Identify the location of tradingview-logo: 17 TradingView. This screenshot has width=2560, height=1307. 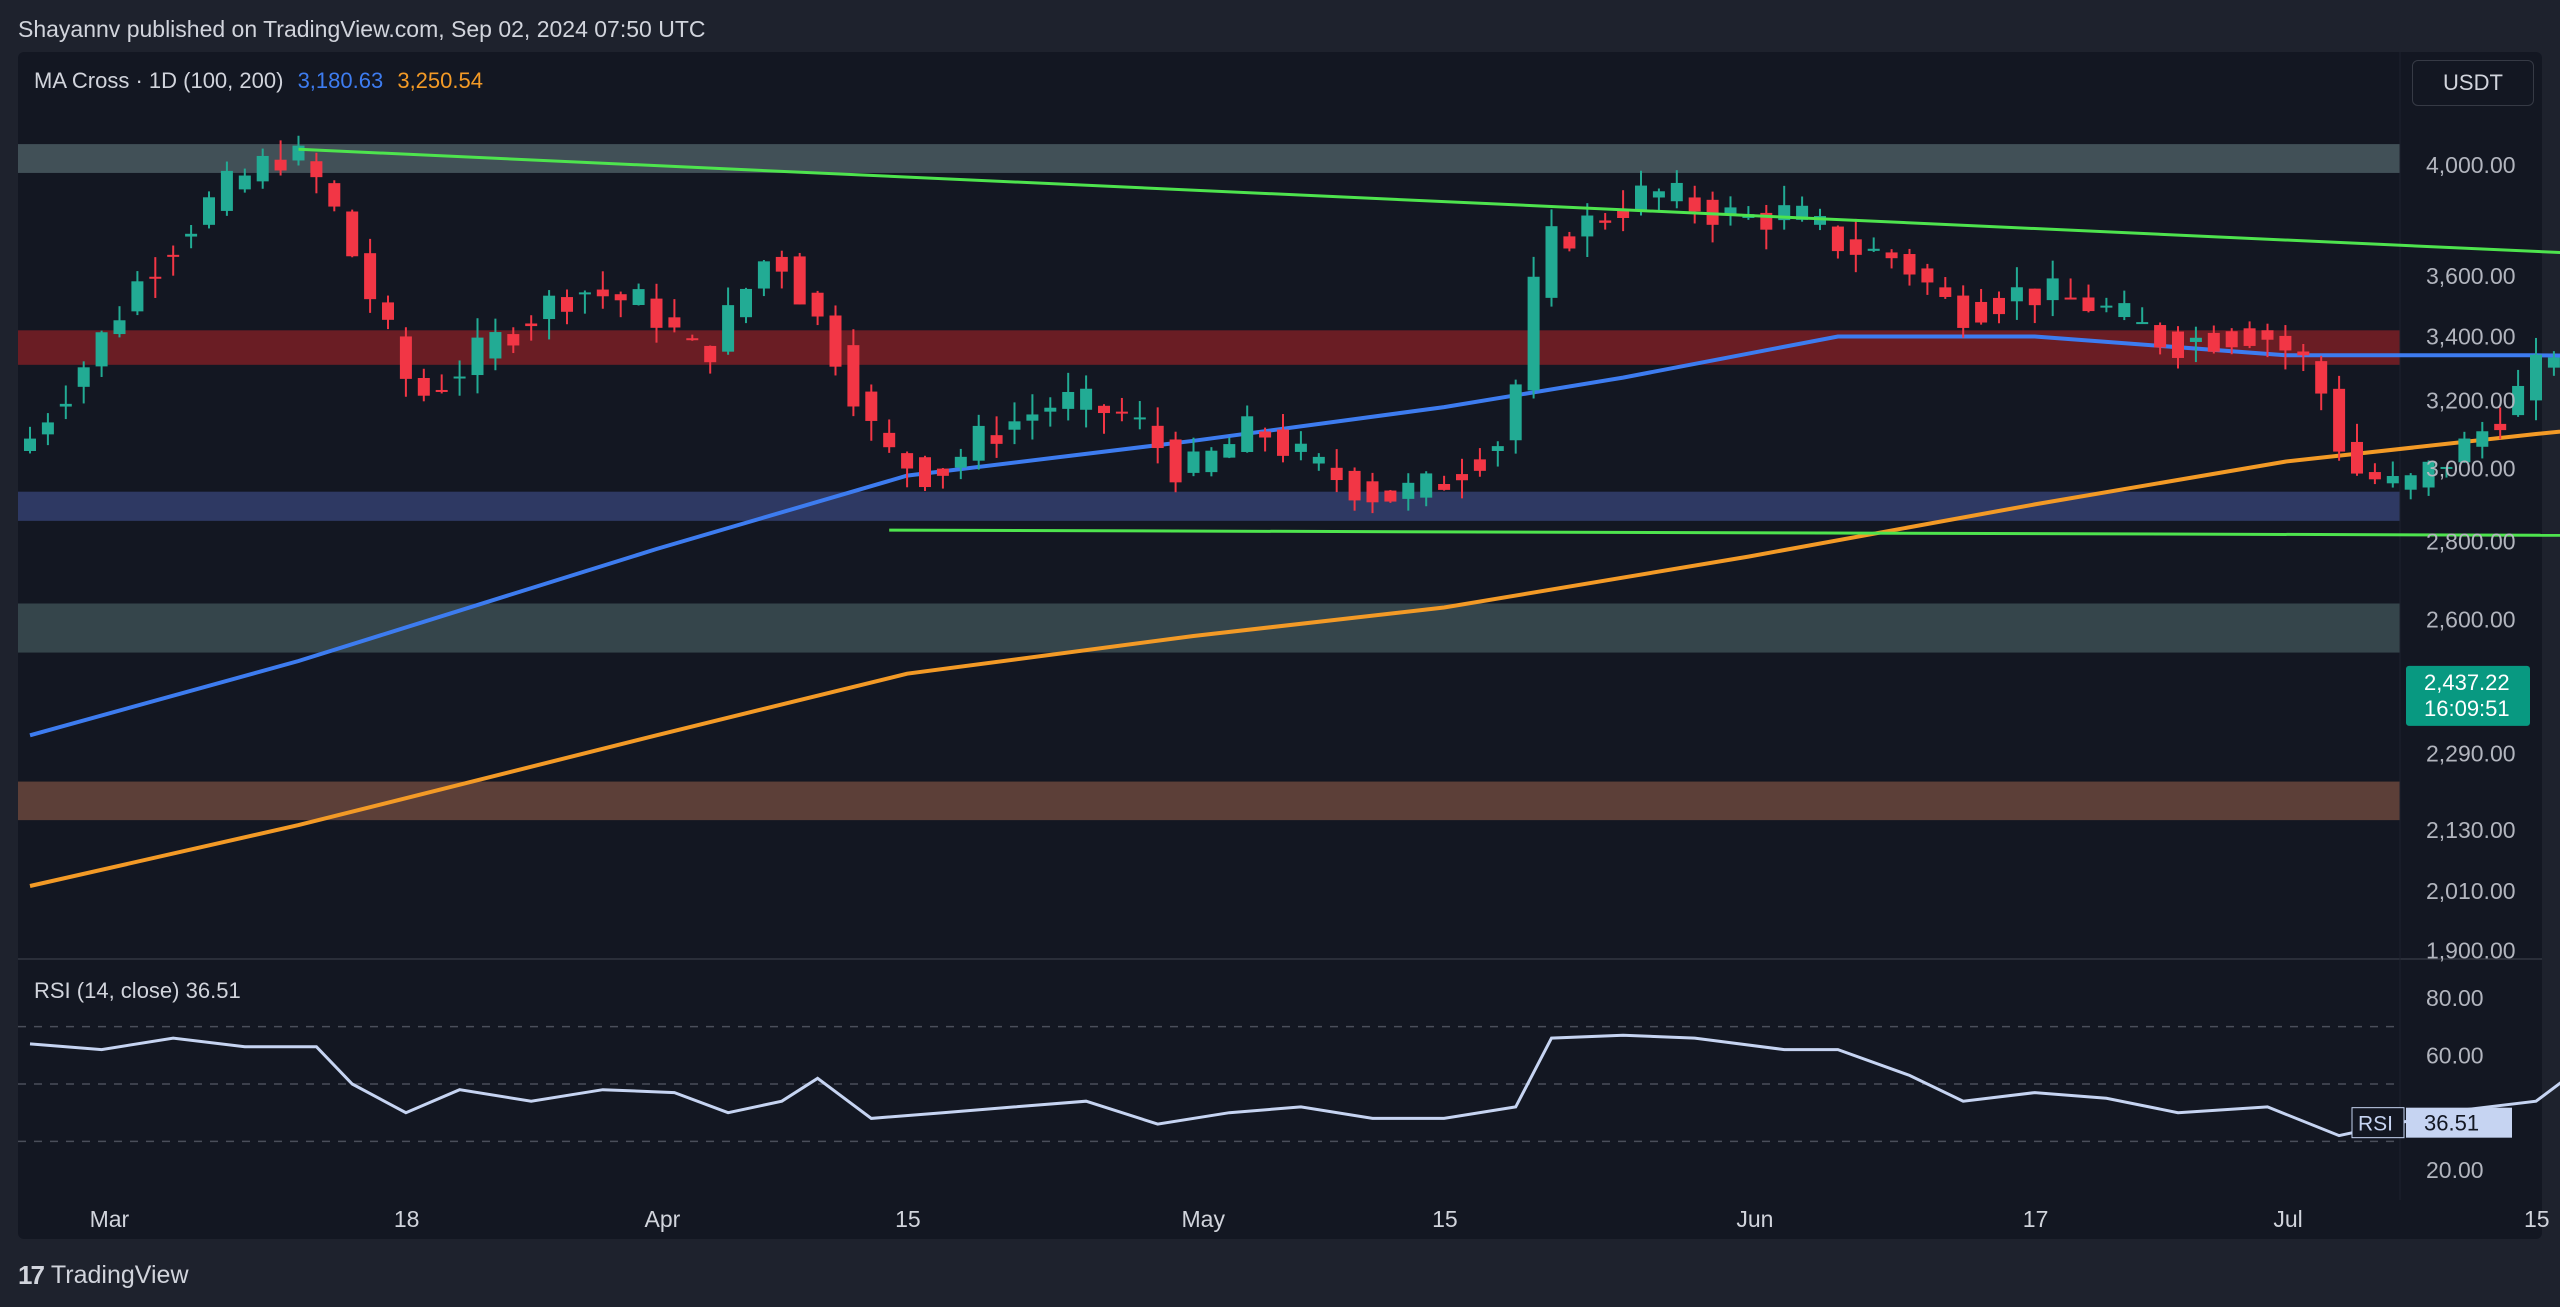
(103, 1275).